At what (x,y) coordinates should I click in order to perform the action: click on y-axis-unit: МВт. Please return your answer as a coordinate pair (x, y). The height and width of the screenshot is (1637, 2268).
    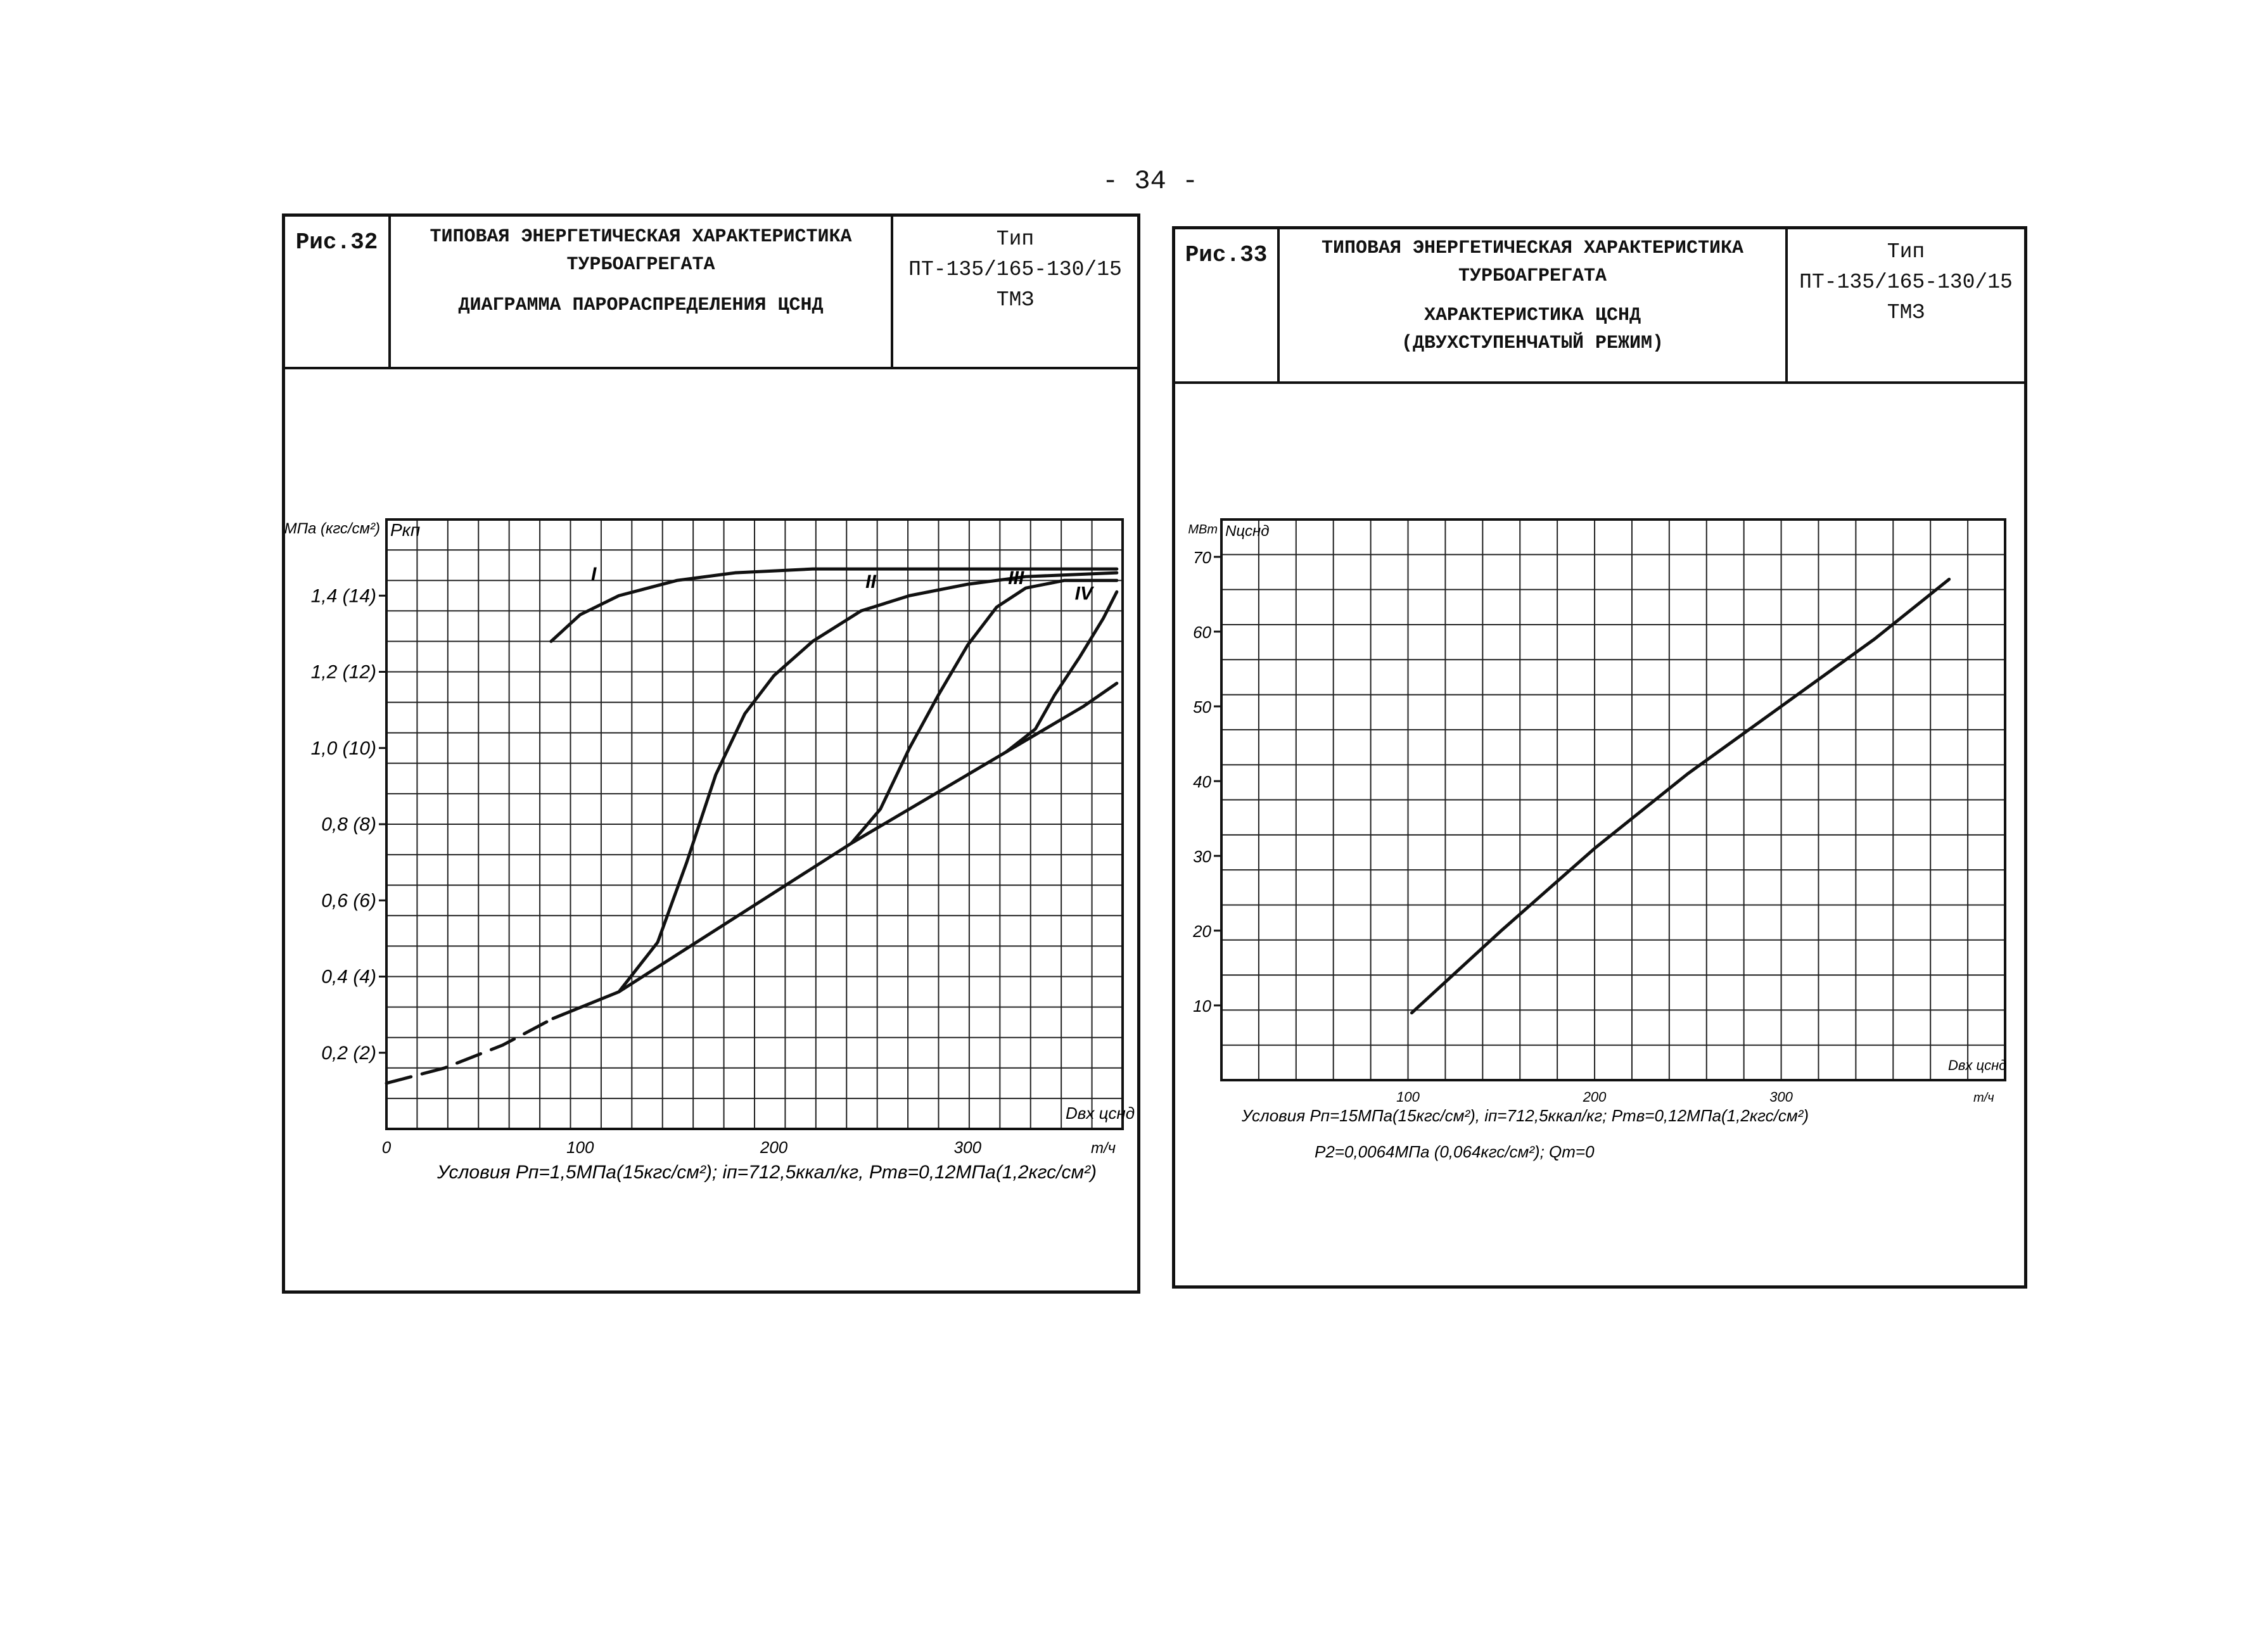
    Looking at the image, I should click on (1203, 530).